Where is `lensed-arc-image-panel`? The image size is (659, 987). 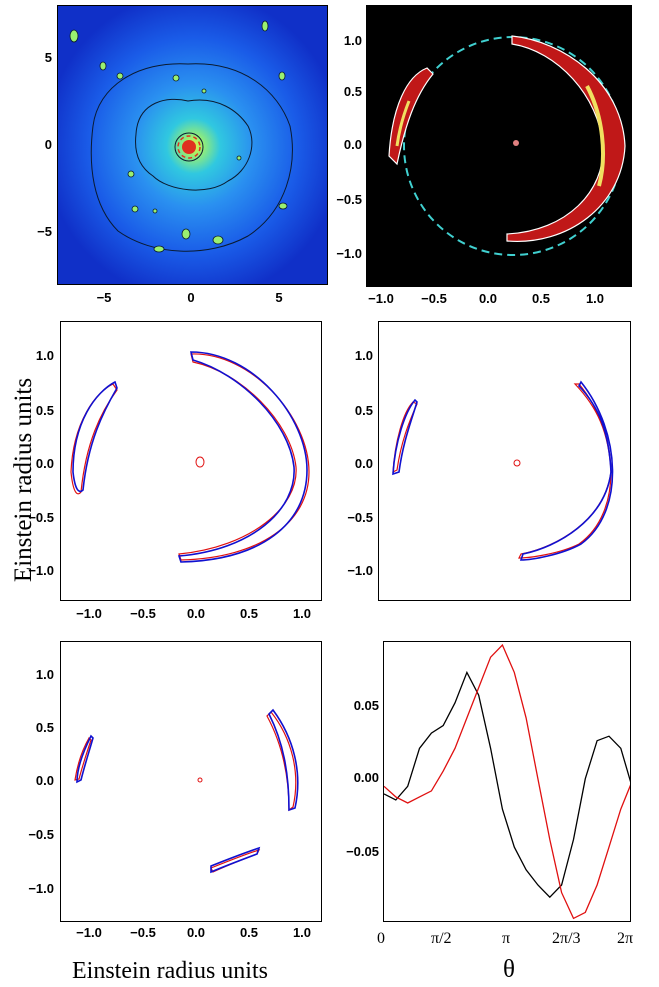
lensed-arc-image-panel is located at coordinates (499, 146).